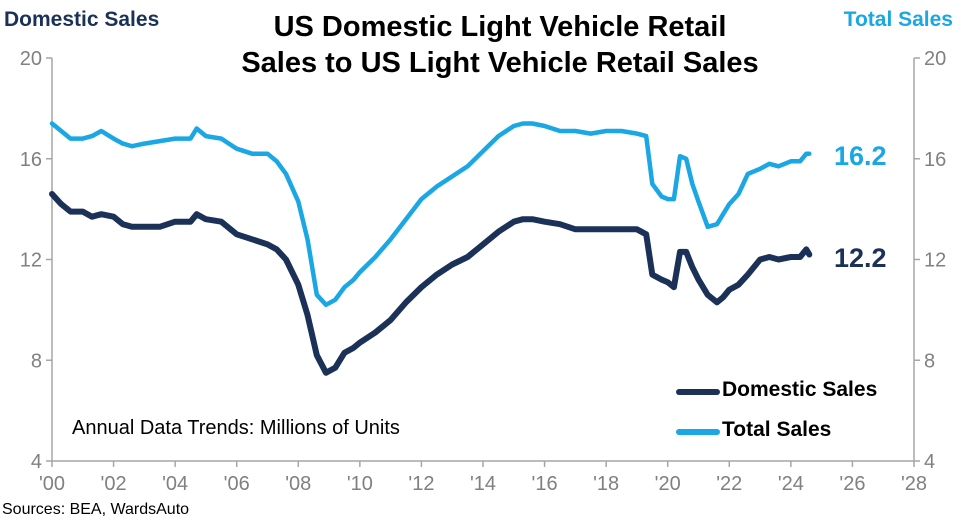 This screenshot has width=975, height=525. Describe the element at coordinates (96, 509) in the screenshot. I see `source-note: Sources: BEA, WardsAuto` at that location.